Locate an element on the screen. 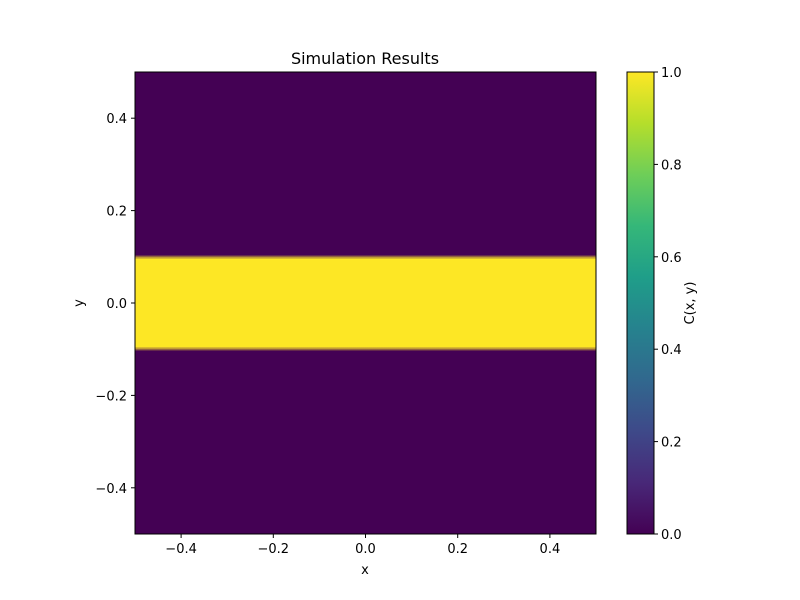 Image resolution: width=800 pixels, height=600 pixels. colorbar-tick-label: 1.0 is located at coordinates (671, 73).